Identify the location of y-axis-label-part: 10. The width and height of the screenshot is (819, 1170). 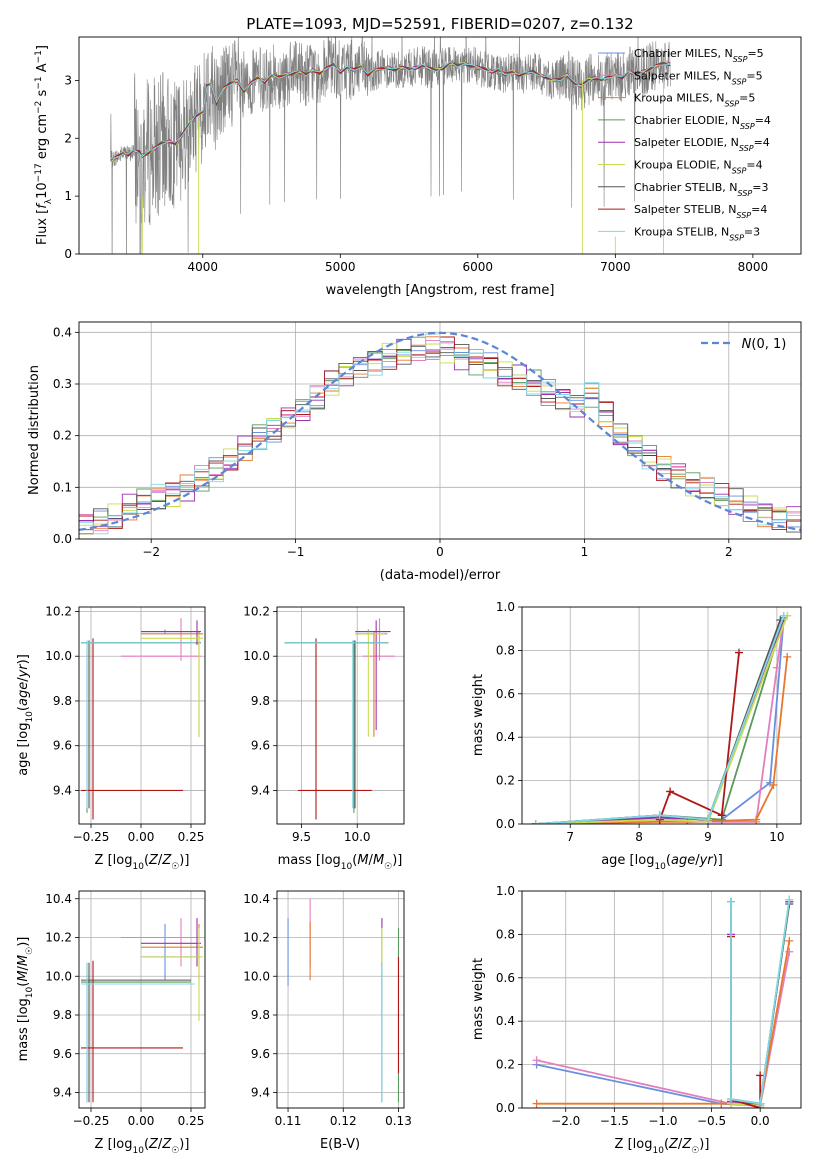
(30, 717).